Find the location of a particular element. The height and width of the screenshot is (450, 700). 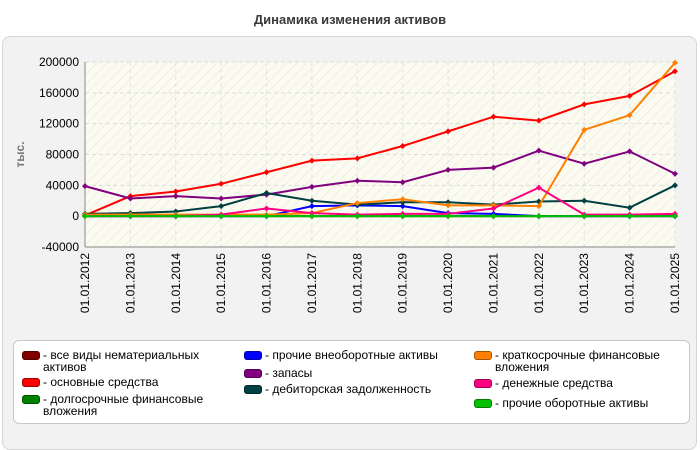

legend-item: - основные средства is located at coordinates (124, 382).